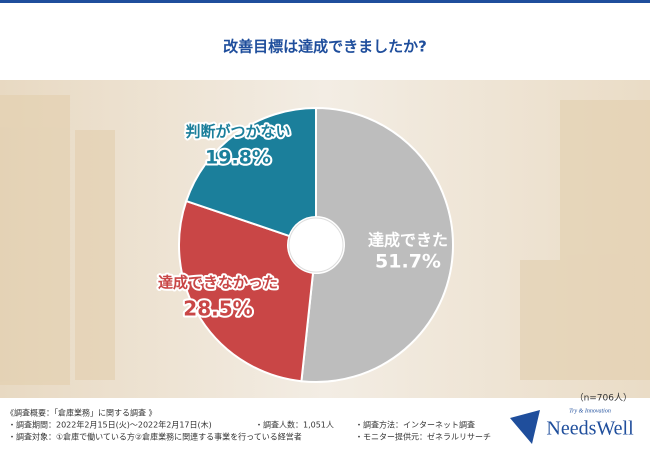  Describe the element at coordinates (110, 425) in the screenshot. I see `footer-item: ・調査期間：2022年2月15日(火)～2022年2月17日(木)` at that location.